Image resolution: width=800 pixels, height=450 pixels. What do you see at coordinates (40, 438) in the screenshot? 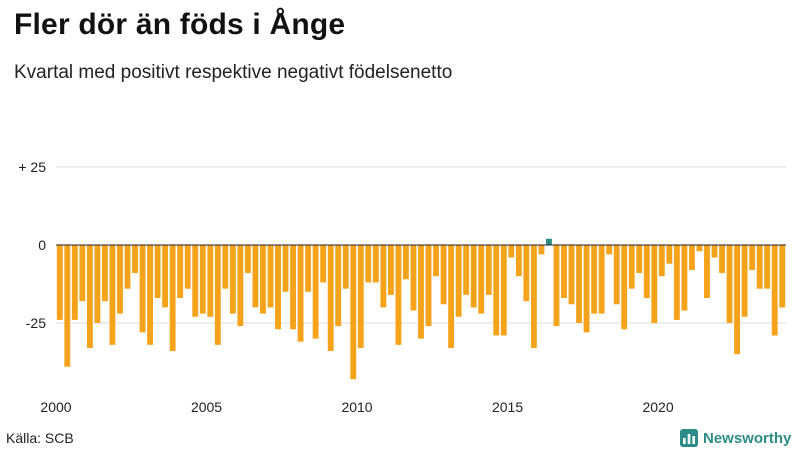
I see `source-note: Källa: SCB` at bounding box center [40, 438].